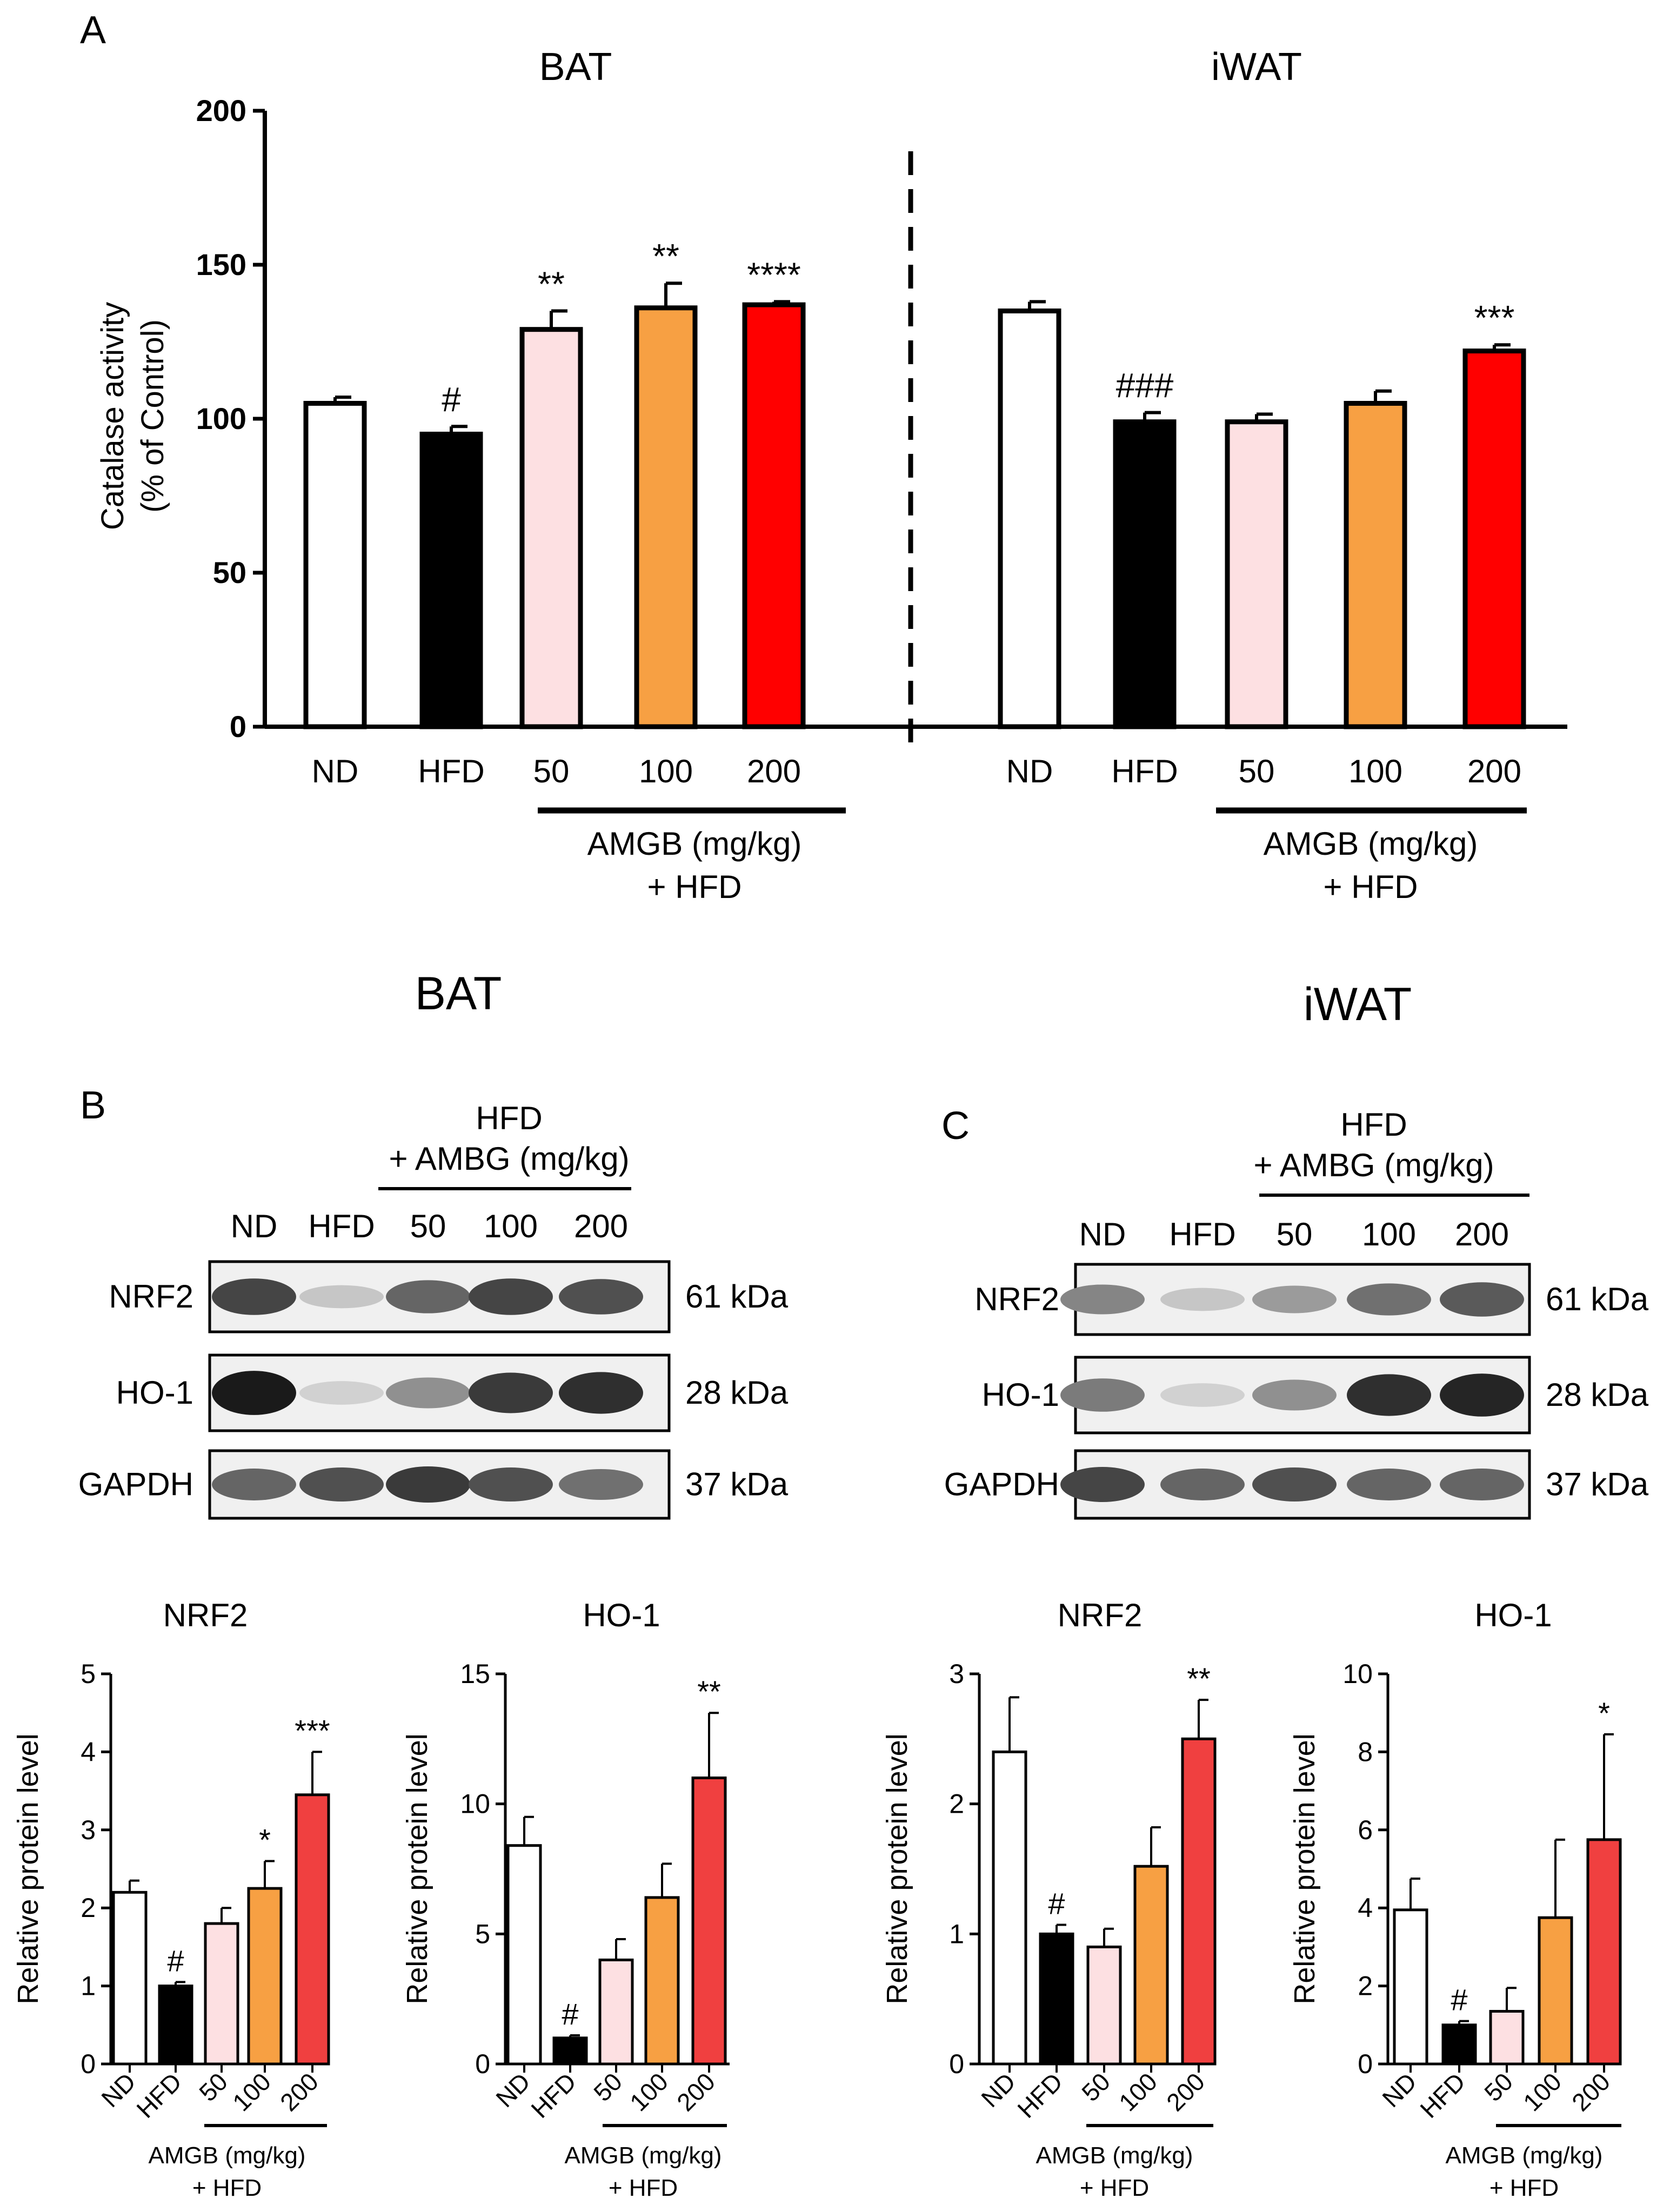 Image resolution: width=1670 pixels, height=2212 pixels. Describe the element at coordinates (113, 416) in the screenshot. I see `panel-a-ylabel-line1: Catalase activity` at that location.